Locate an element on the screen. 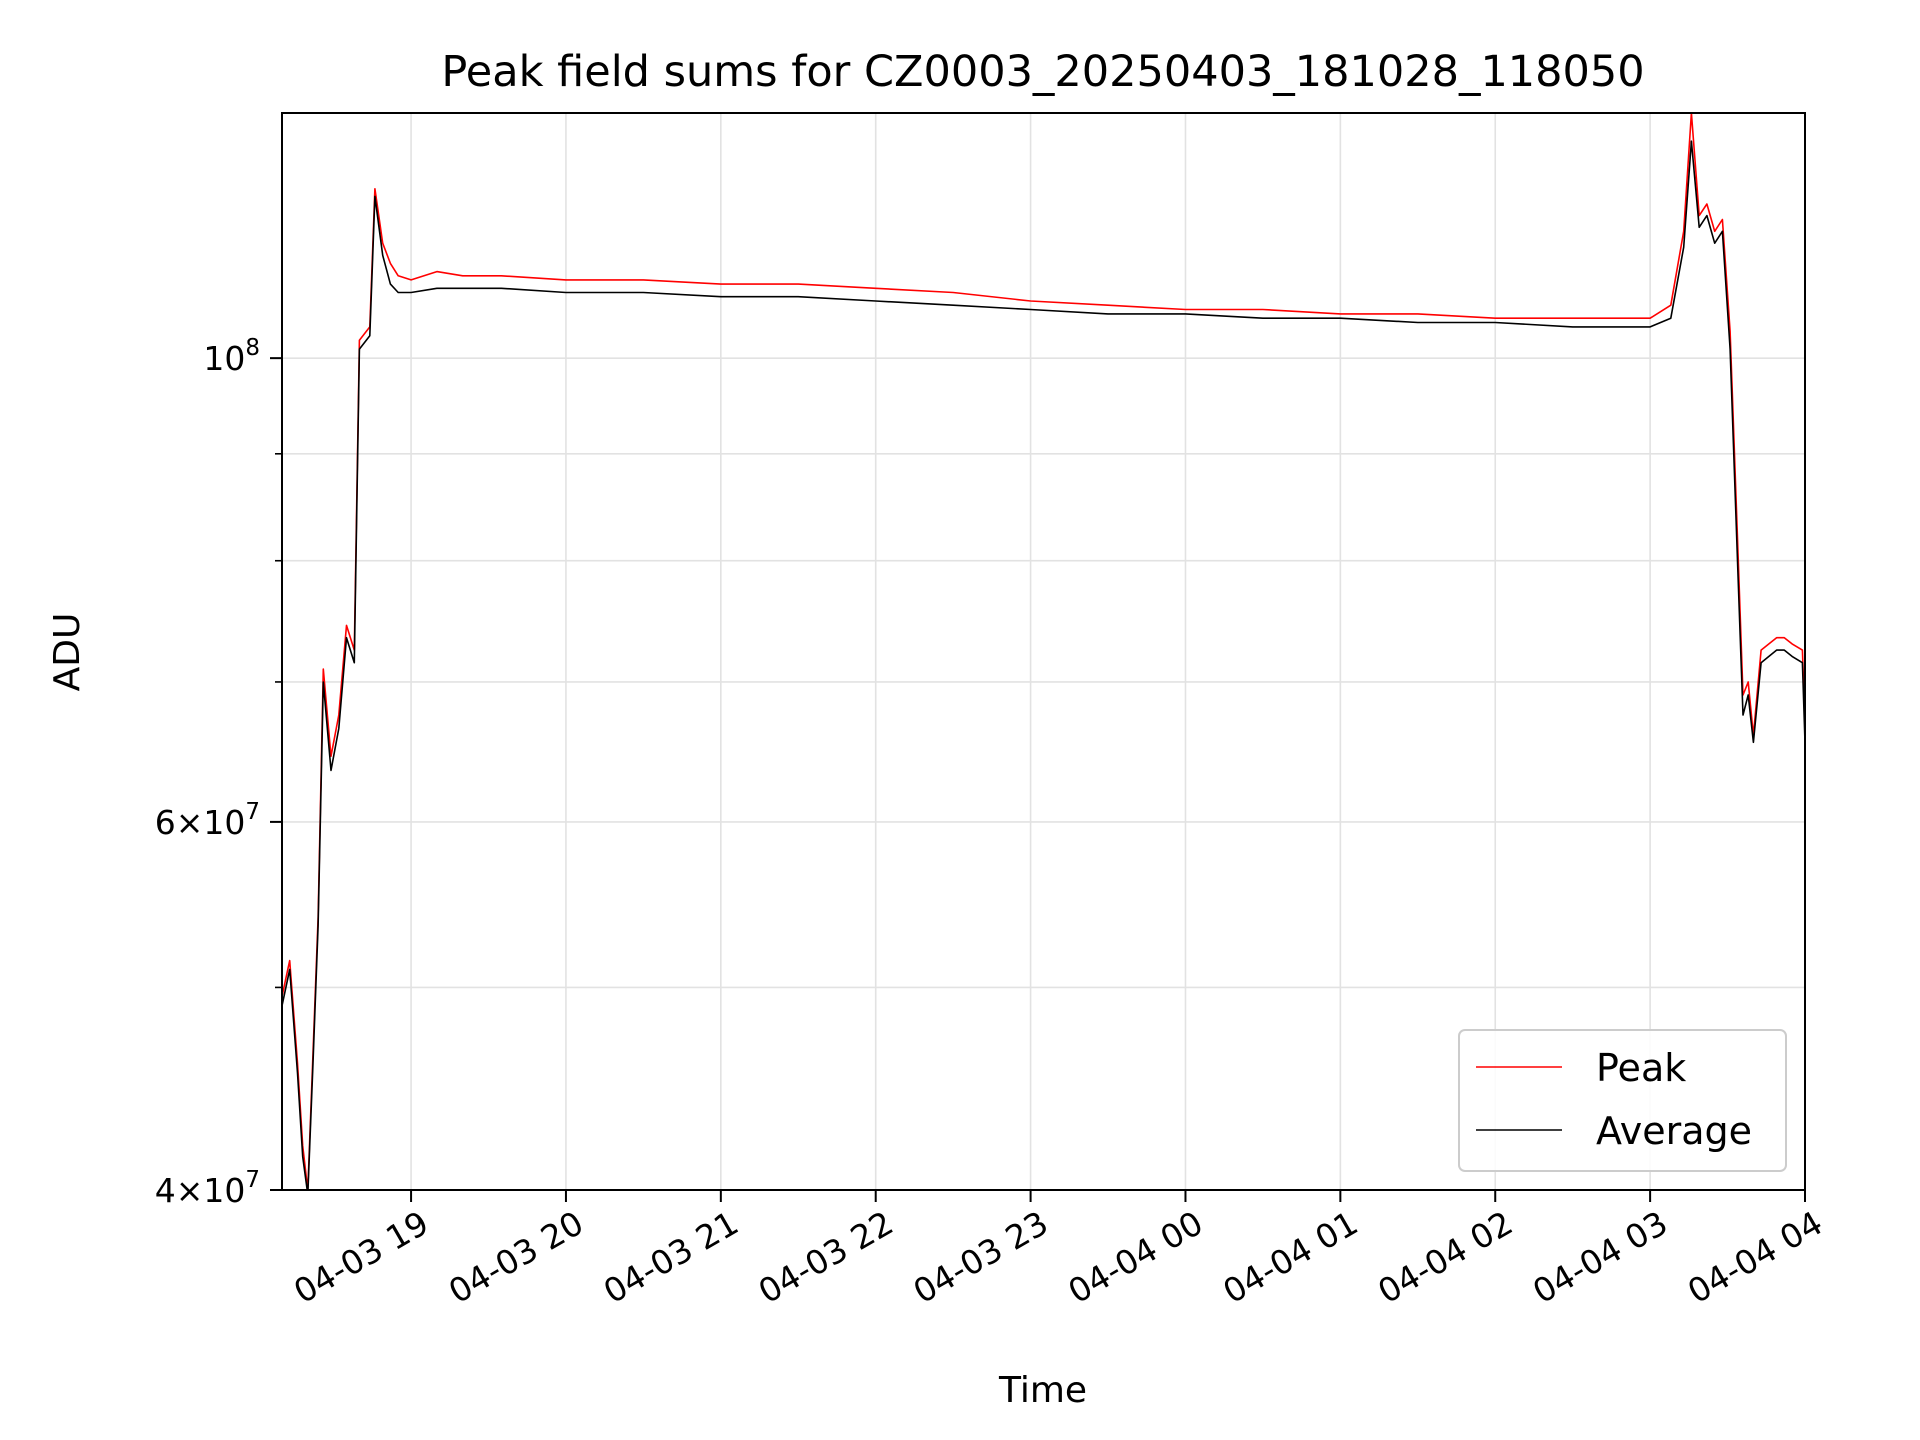 The height and width of the screenshot is (1440, 1920). legend: Peak Average is located at coordinates (1622, 1100).